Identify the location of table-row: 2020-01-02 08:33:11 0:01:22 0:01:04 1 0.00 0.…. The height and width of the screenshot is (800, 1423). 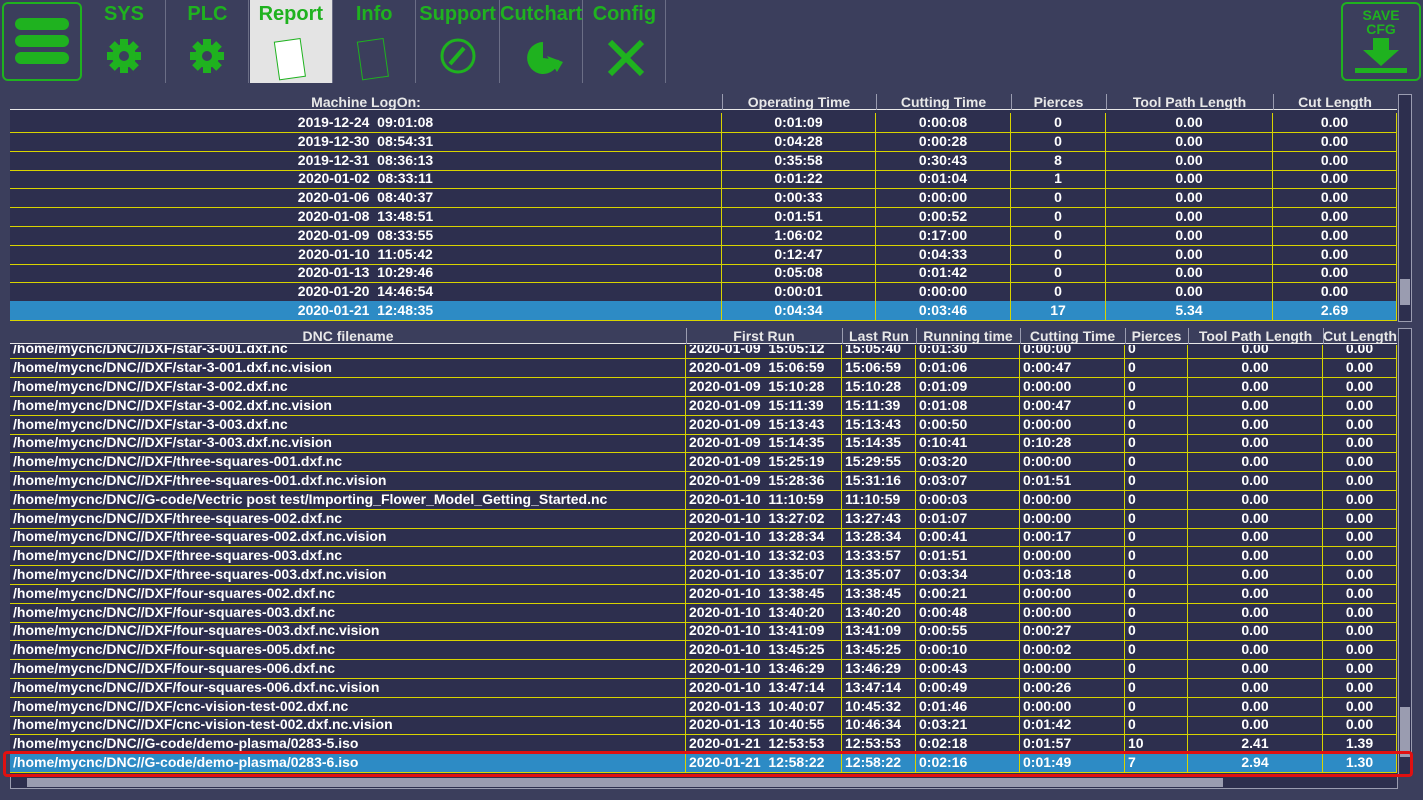
(703, 179).